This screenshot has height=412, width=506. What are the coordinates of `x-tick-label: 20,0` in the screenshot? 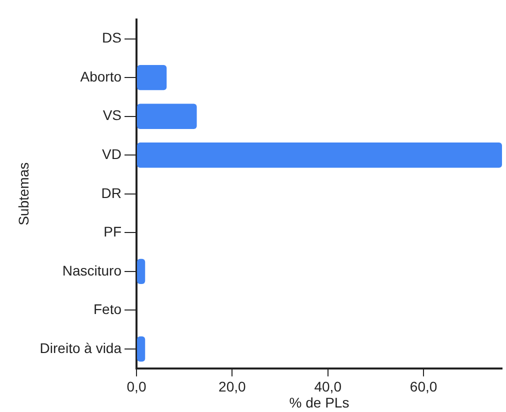 It's located at (232, 386).